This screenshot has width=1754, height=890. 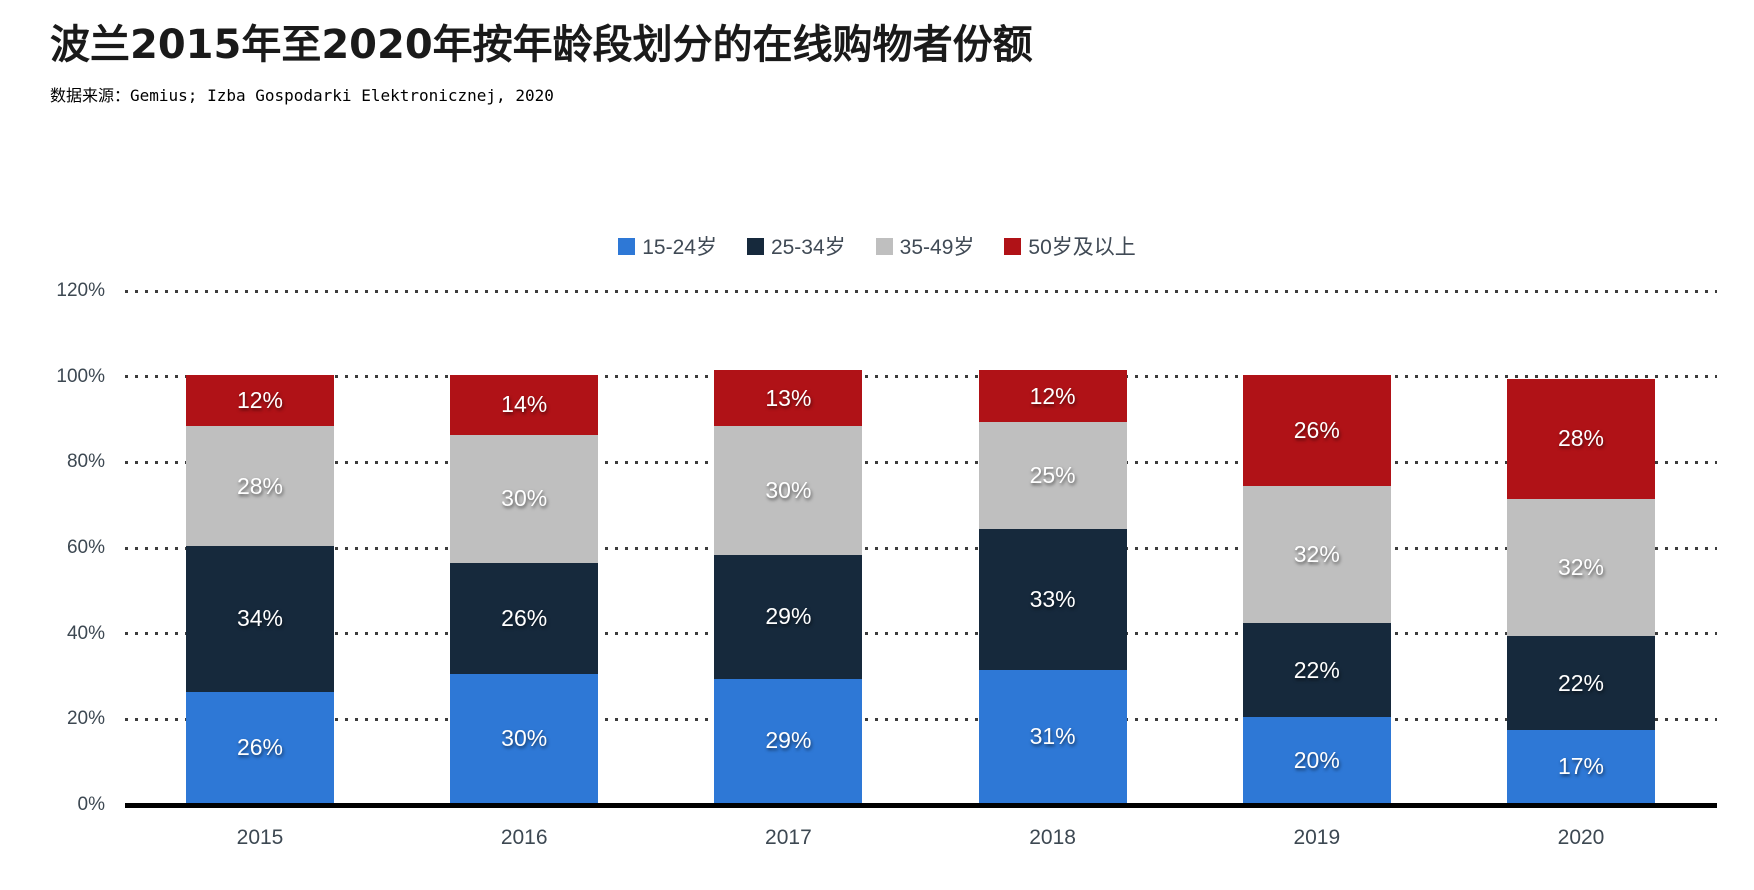 I want to click on legend-item-3: 50岁及以上, so click(x=1070, y=246).